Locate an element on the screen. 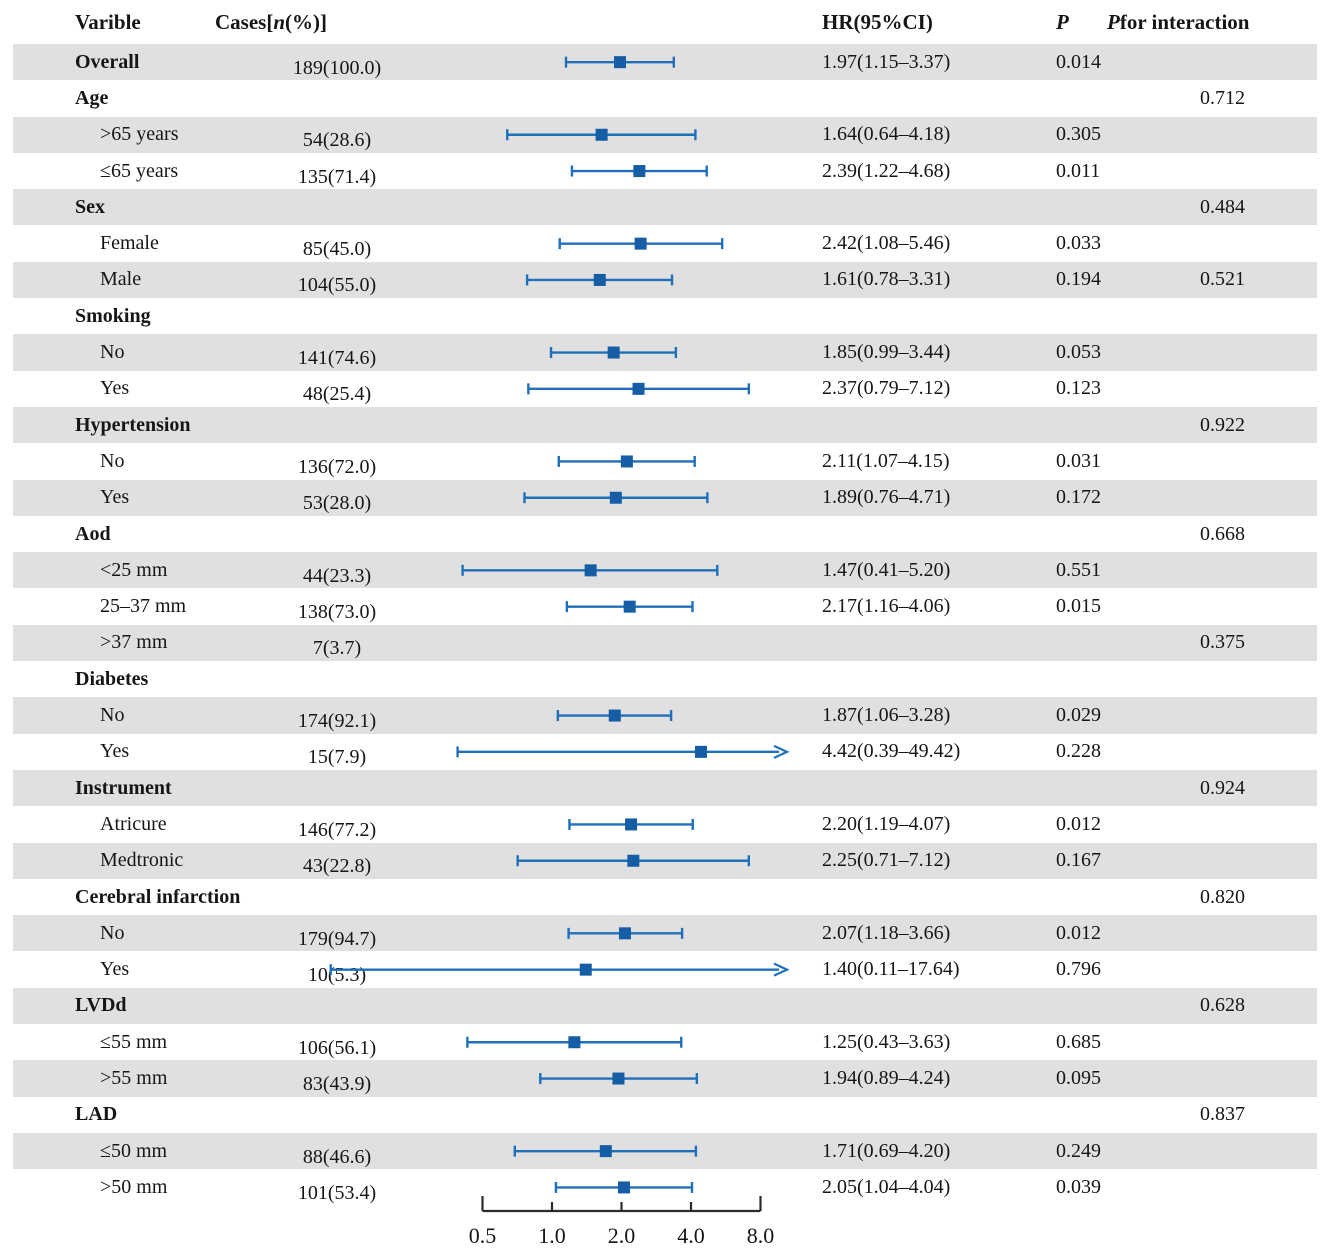 Image resolution: width=1330 pixels, height=1257 pixels. row-hr-ci: 1.64(0.64–4.18) is located at coordinates (886, 134).